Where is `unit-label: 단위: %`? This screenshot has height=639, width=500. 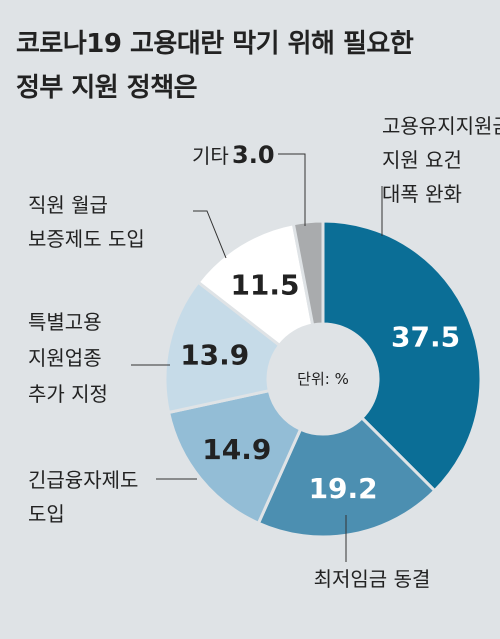
unit-label: 단위: % is located at coordinates (323, 379).